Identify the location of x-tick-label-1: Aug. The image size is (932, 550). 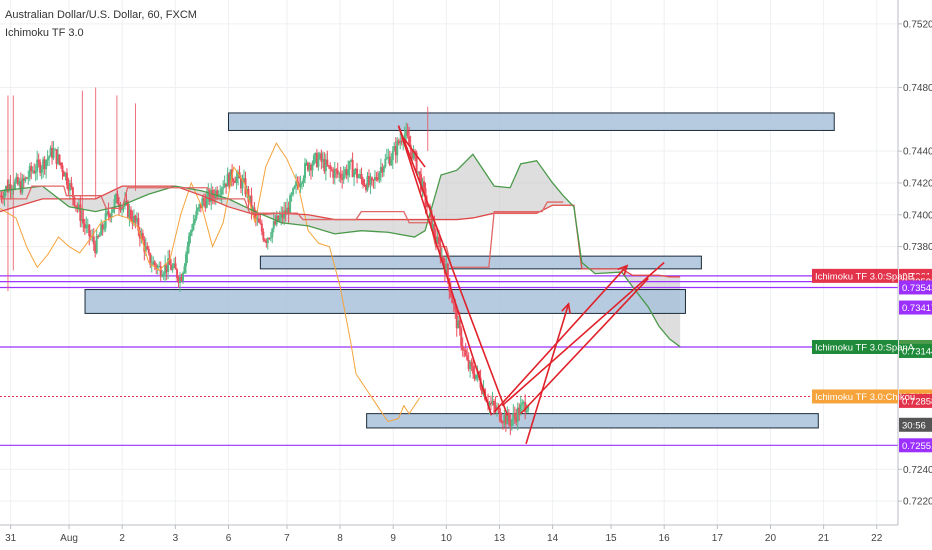
(69, 538).